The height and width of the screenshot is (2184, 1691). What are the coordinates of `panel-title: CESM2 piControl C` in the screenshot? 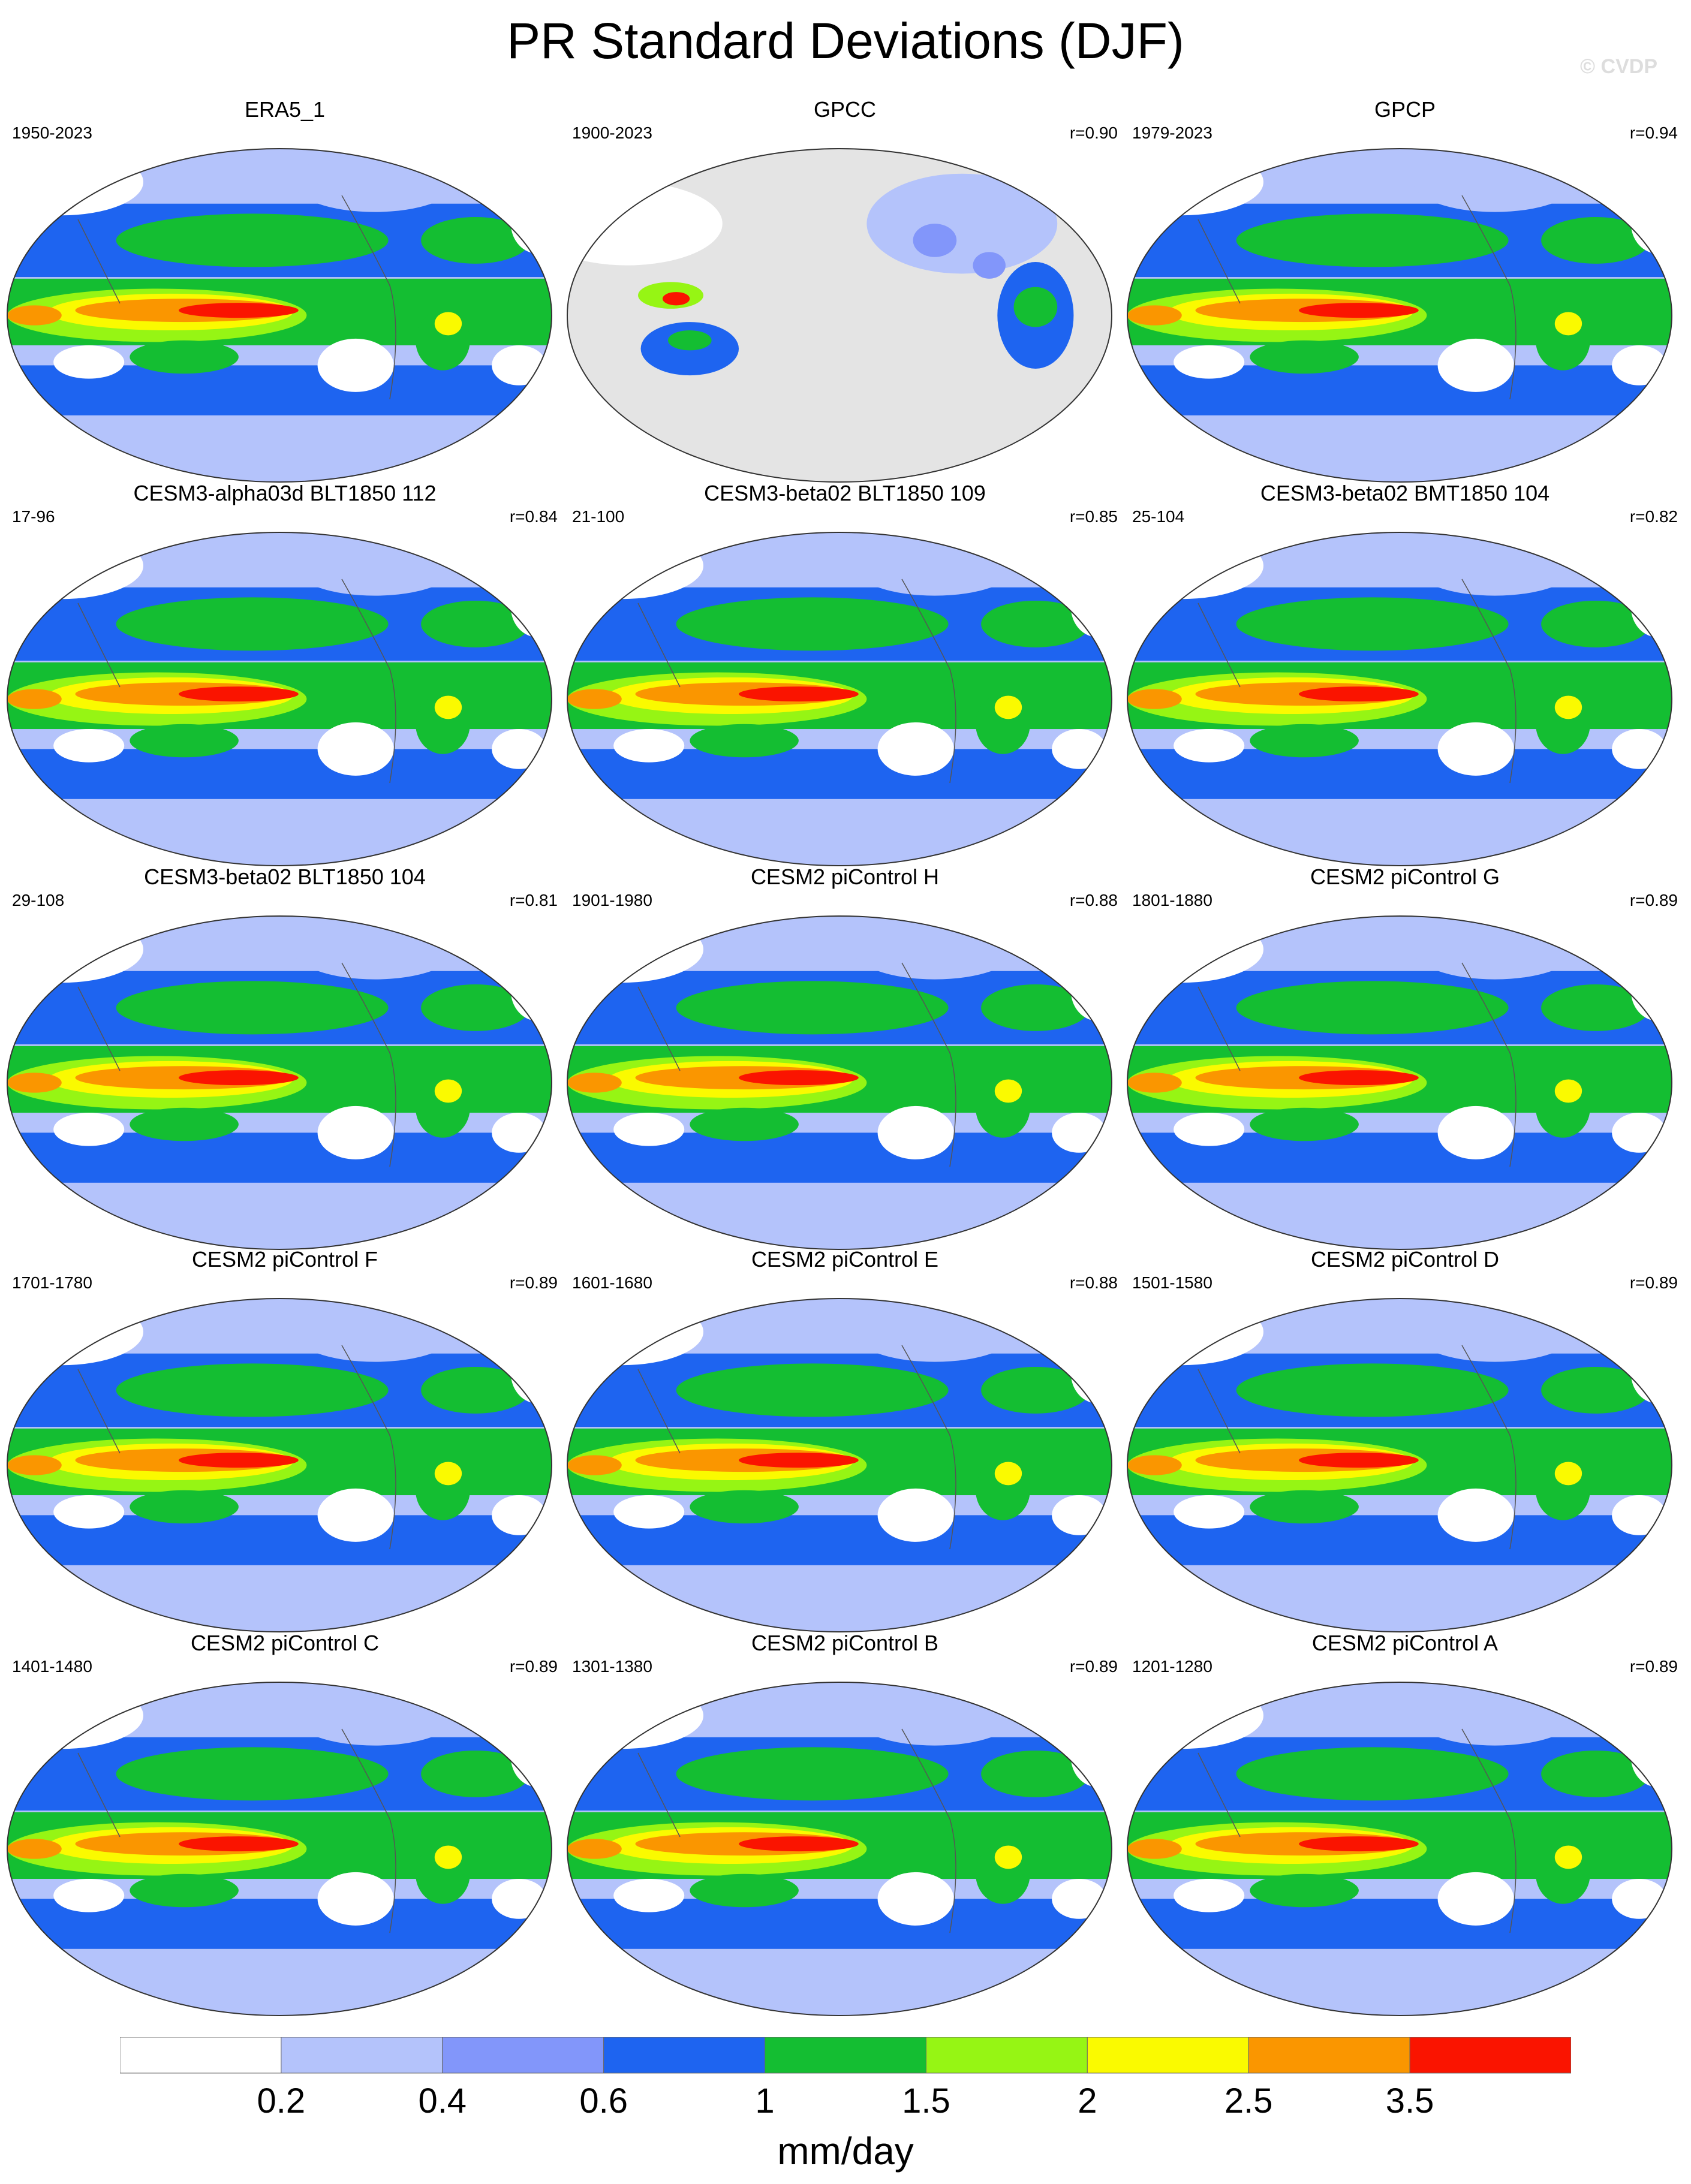 It's located at (285, 1643).